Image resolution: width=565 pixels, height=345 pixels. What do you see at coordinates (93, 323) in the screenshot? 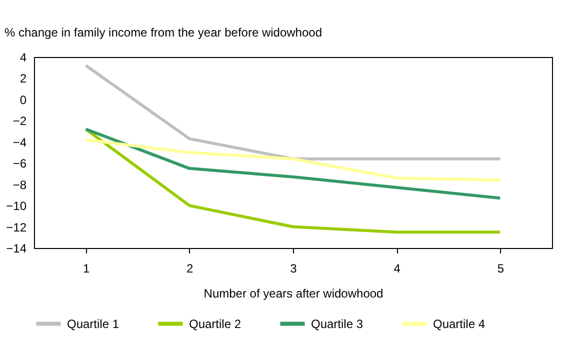
I see `legend-label: Quartile 1` at bounding box center [93, 323].